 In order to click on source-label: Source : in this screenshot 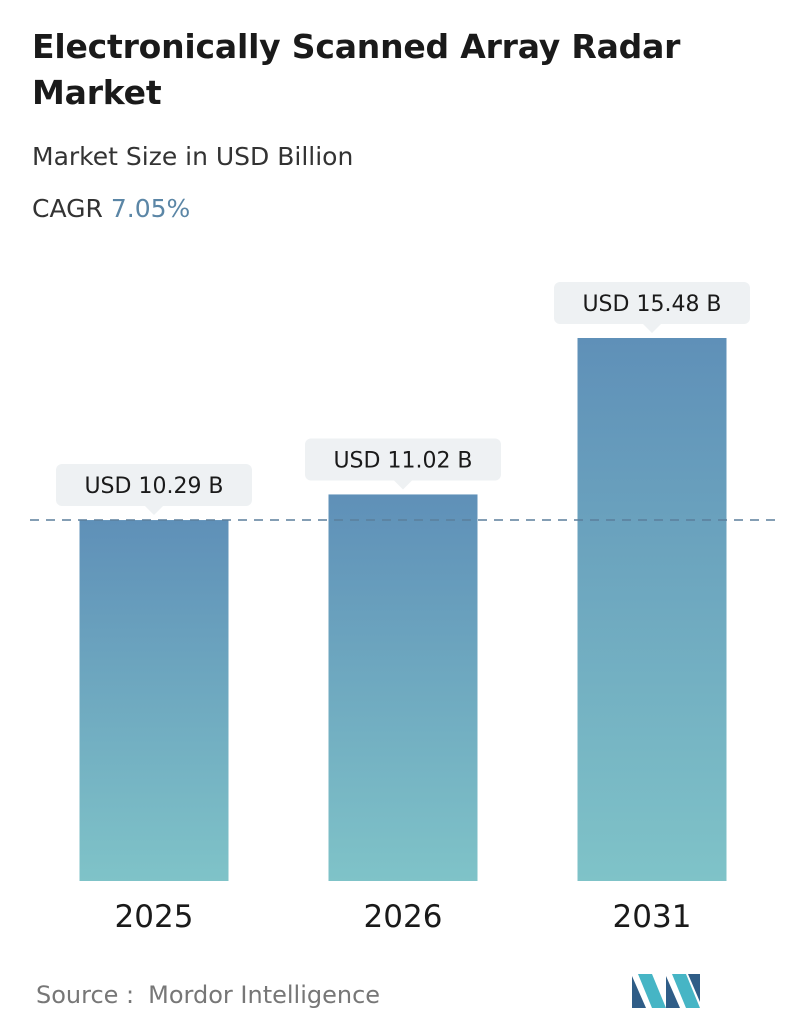, I will do `click(85, 995)`.